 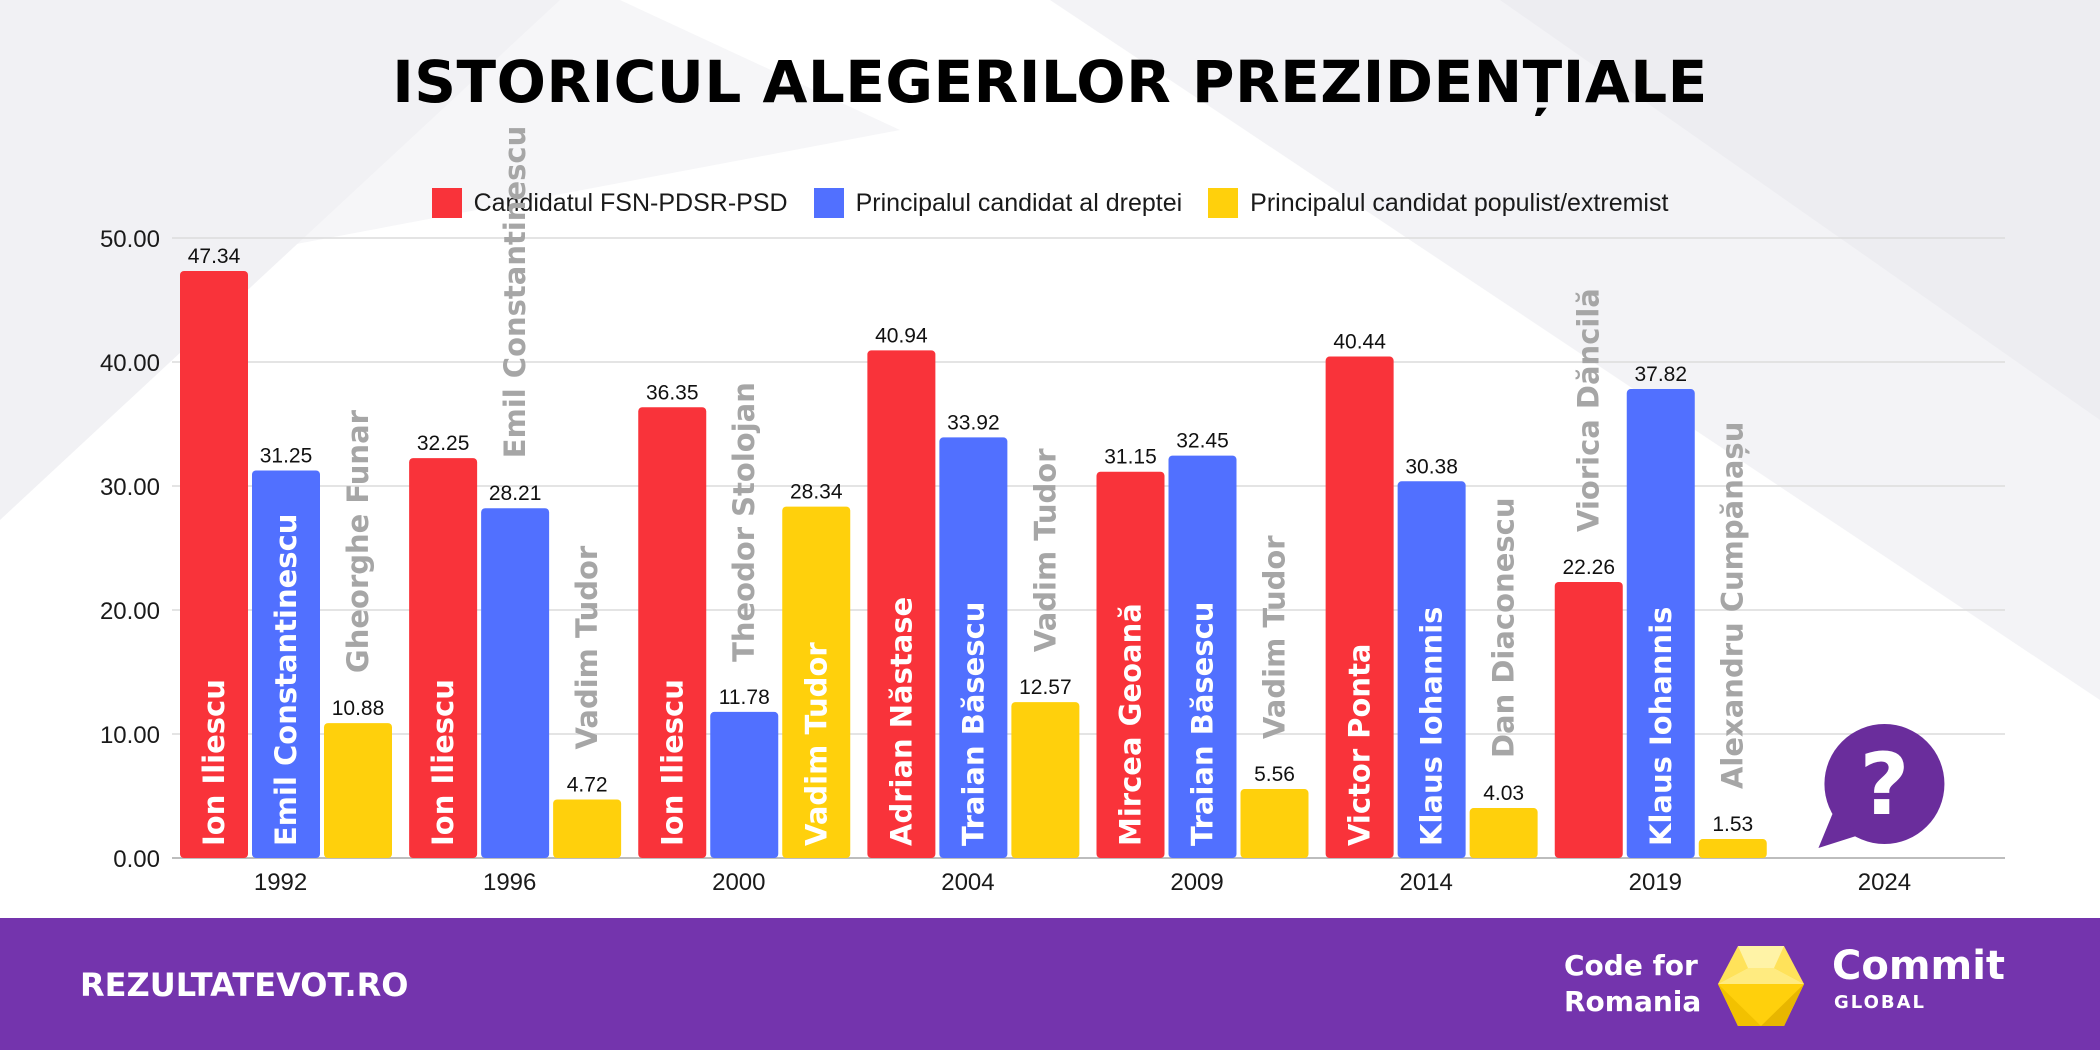 I want to click on bar-value-label: 28.34, so click(x=816, y=492).